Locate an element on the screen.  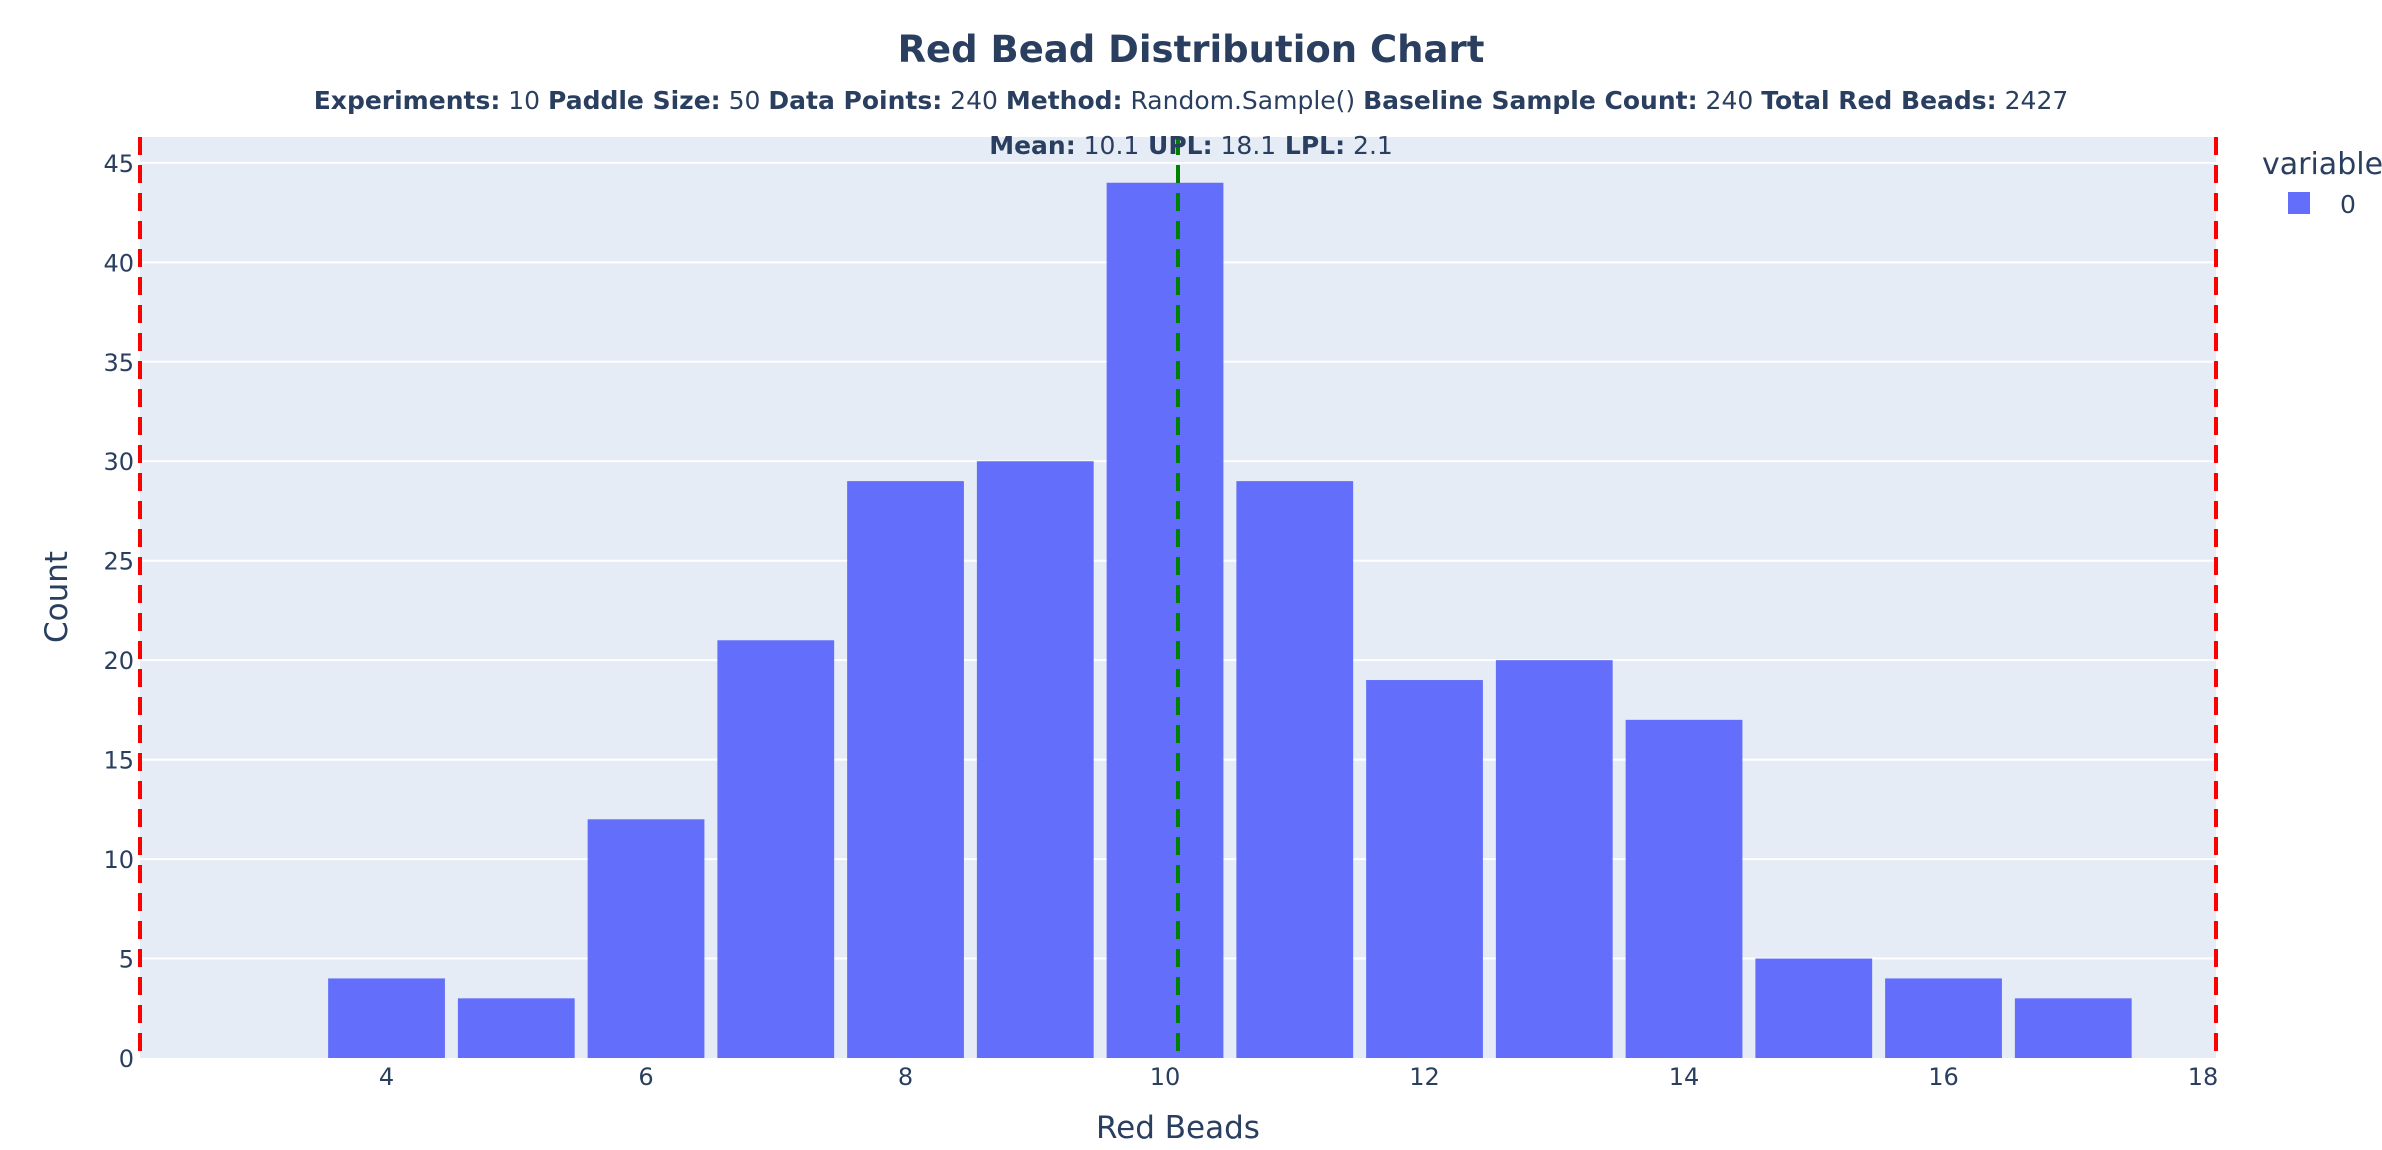
y-tick-label: 25 is located at coordinates (118, 562).